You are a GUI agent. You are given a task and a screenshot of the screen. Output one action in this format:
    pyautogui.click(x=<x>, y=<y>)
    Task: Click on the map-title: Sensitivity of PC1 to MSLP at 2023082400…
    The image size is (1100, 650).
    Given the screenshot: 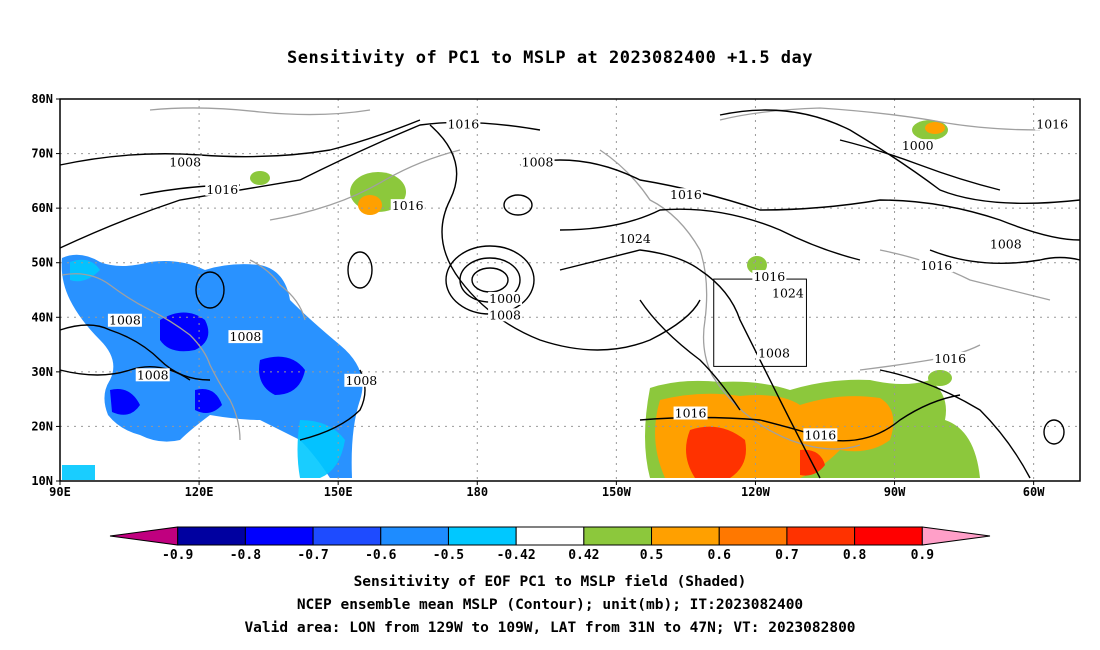 What is the action you would take?
    pyautogui.click(x=549, y=58)
    